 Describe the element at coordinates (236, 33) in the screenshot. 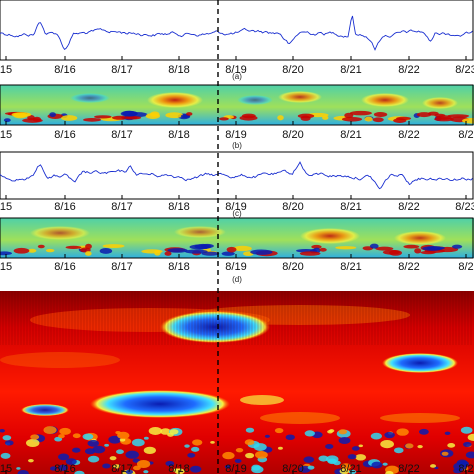

I see `panel-a-series-line` at that location.